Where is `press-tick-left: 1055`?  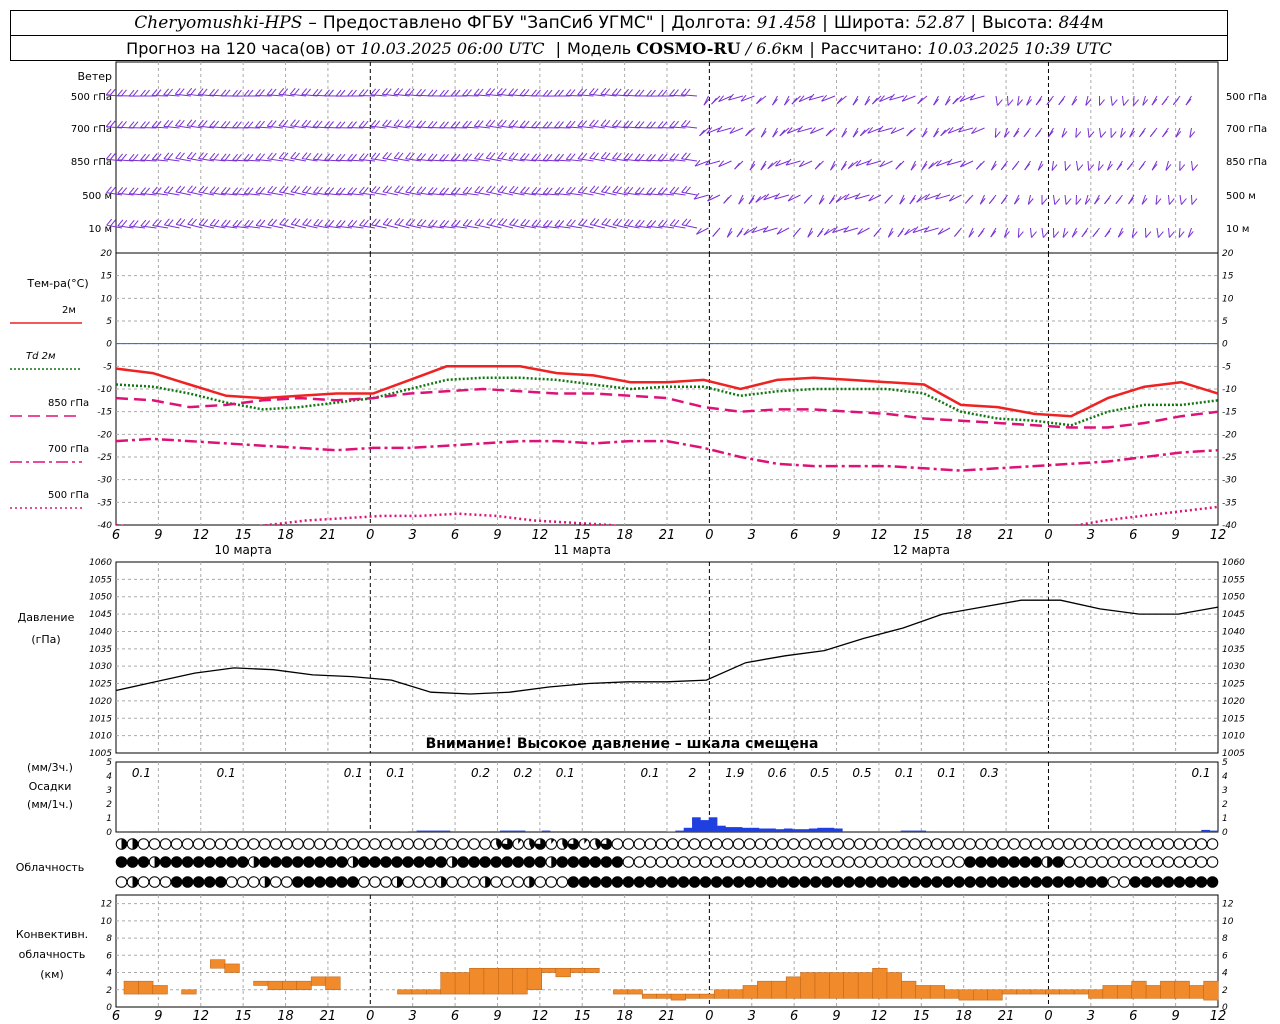 press-tick-left: 1055 is located at coordinates (100, 580).